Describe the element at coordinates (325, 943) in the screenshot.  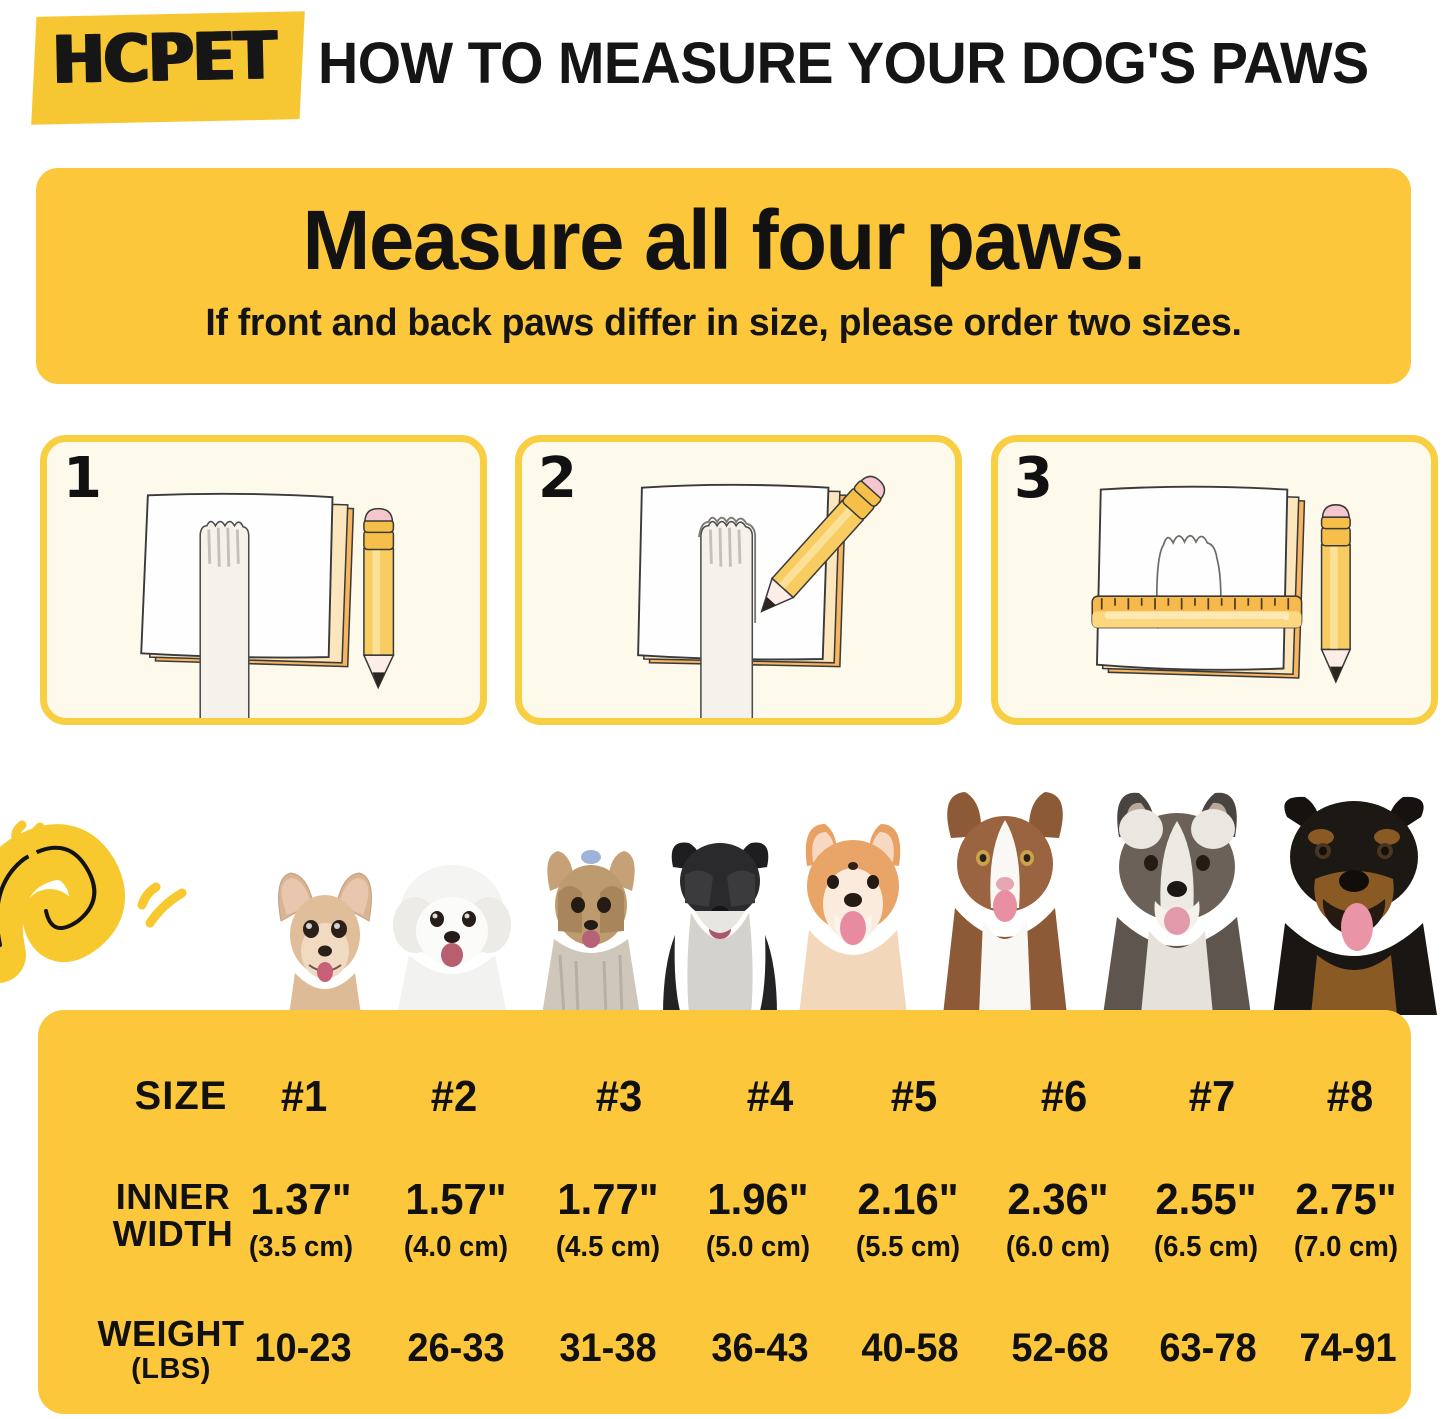
I see `dog-photo-chihuahua` at that location.